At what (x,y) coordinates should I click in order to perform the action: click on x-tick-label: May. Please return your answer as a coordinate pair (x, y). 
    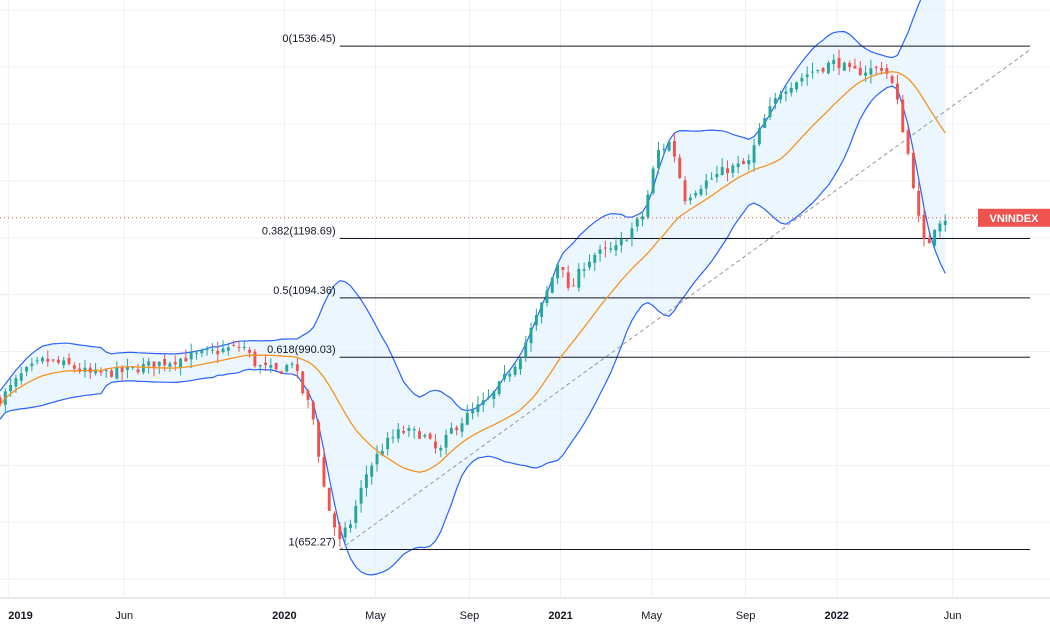
    Looking at the image, I should click on (651, 616).